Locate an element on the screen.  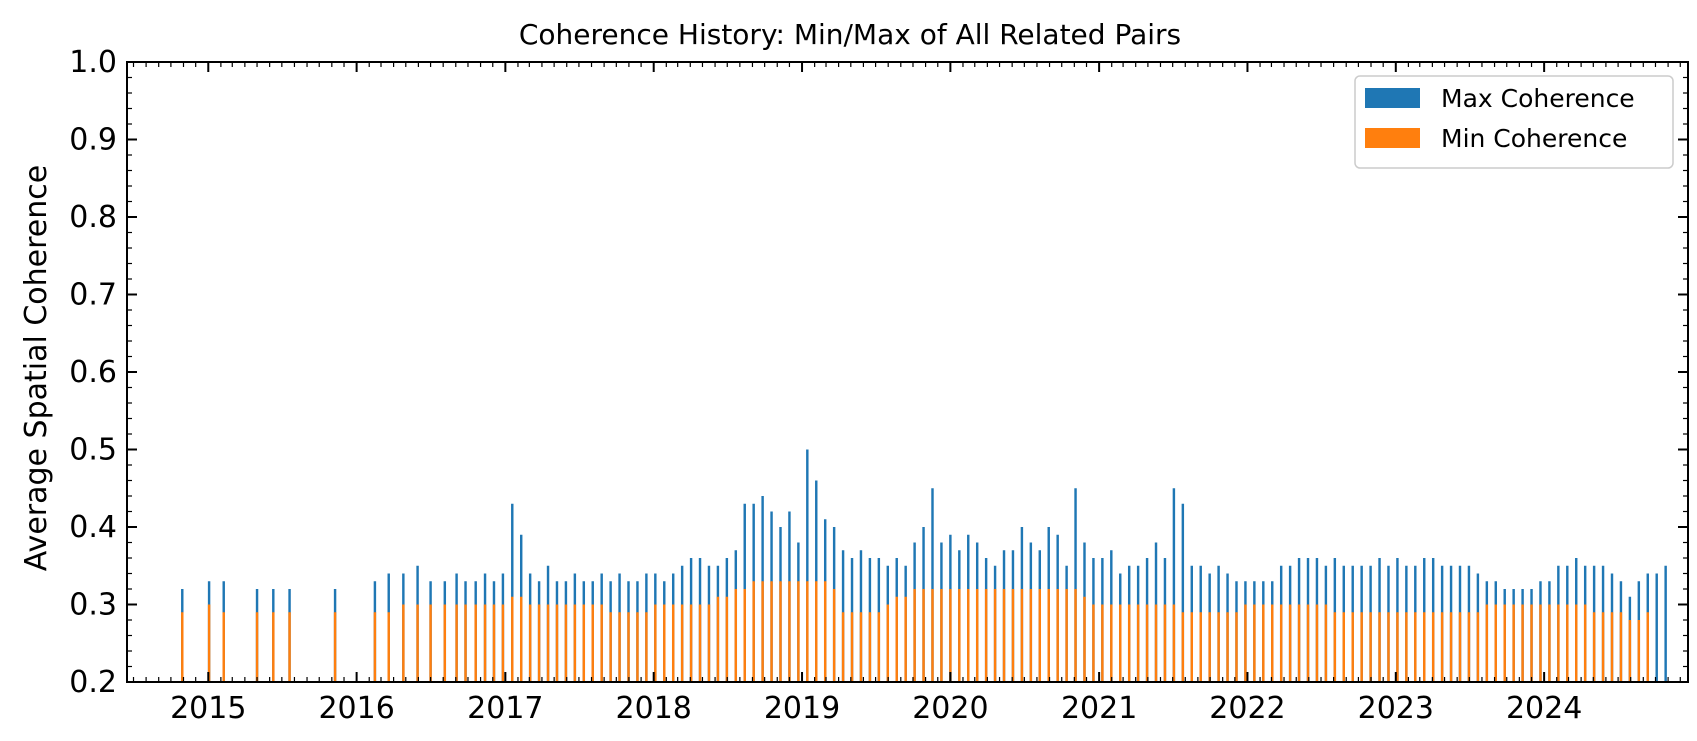
x-tick-label: 2022 is located at coordinates (1247, 708).